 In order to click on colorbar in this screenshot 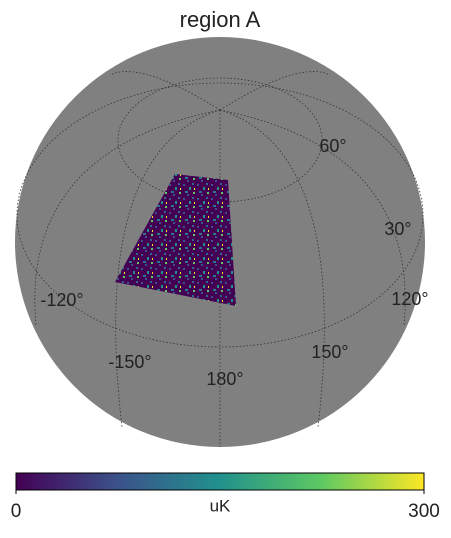, I will do `click(220, 481)`.